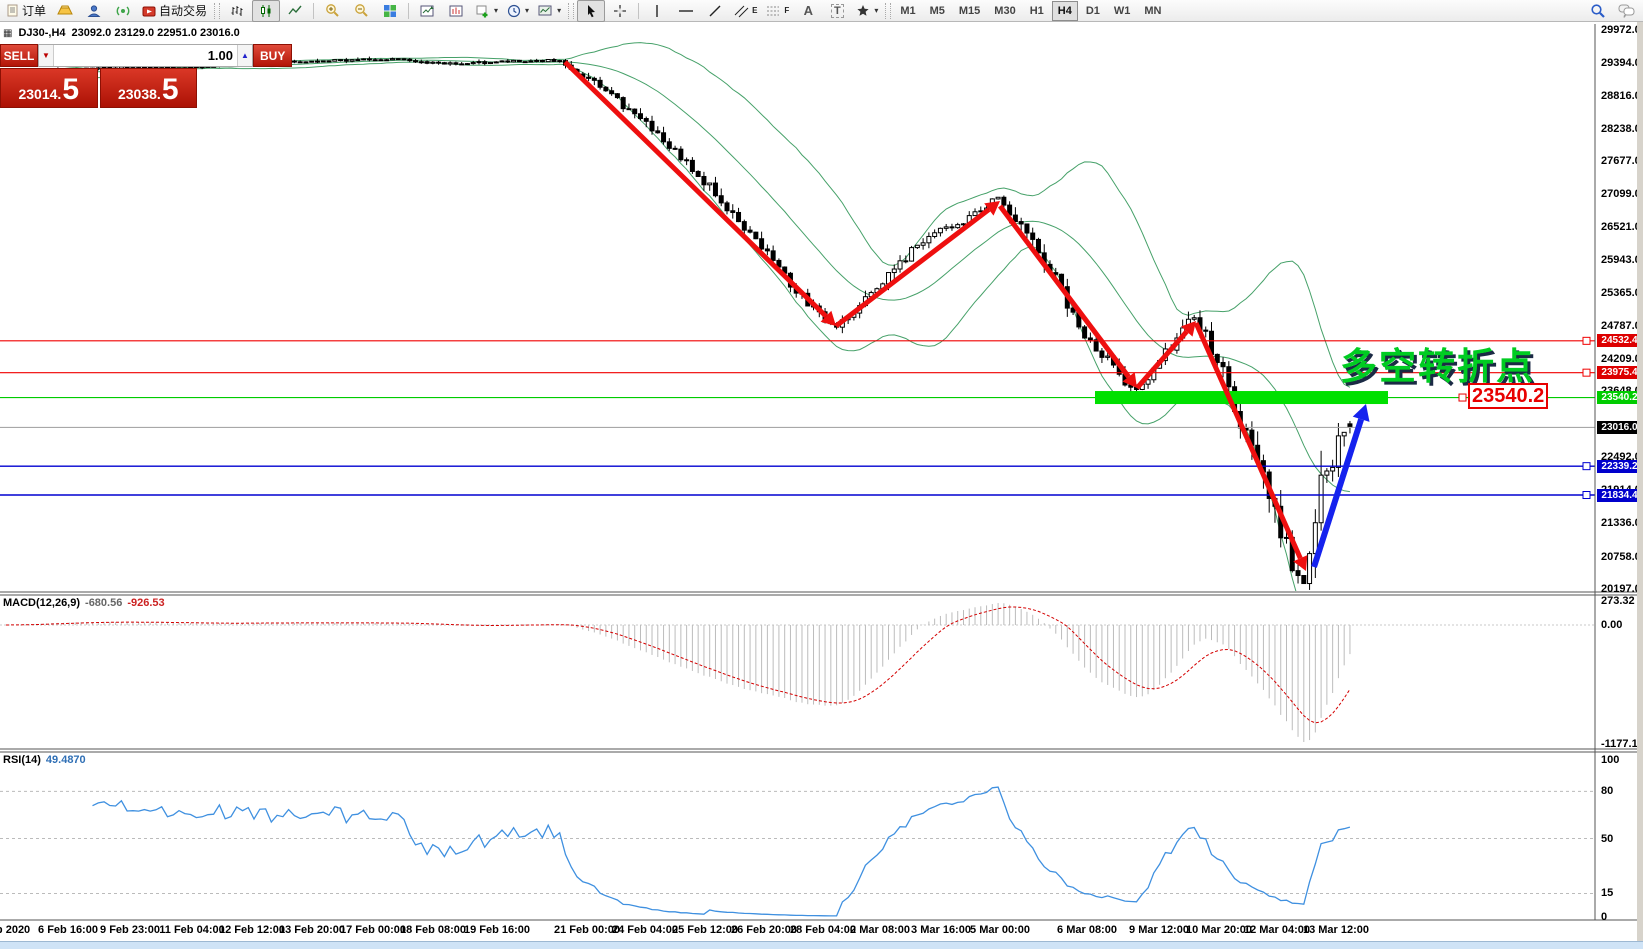 The image size is (1643, 949). Describe the element at coordinates (217, 10) in the screenshot. I see `toolbar-grip` at that location.